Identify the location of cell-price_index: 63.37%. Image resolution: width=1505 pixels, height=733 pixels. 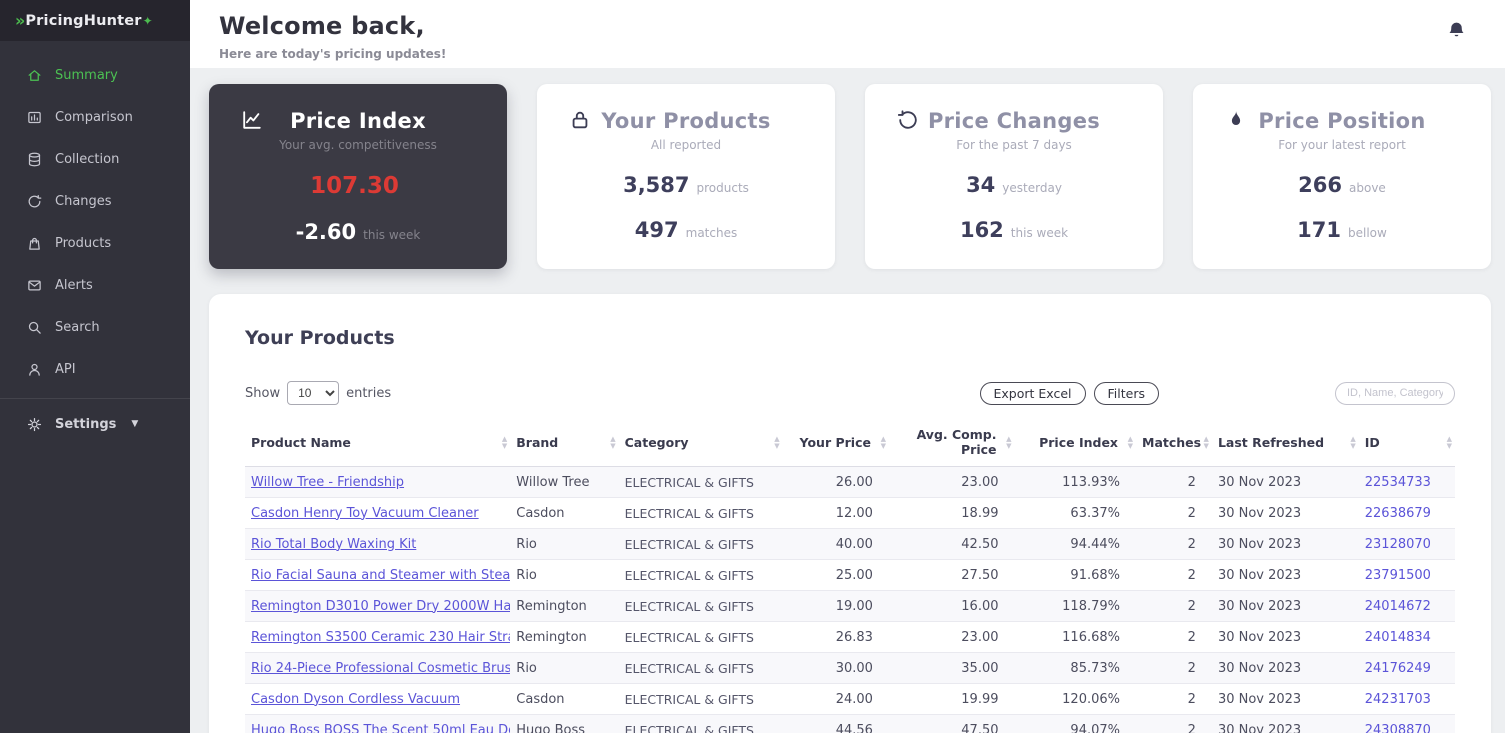
(1075, 513).